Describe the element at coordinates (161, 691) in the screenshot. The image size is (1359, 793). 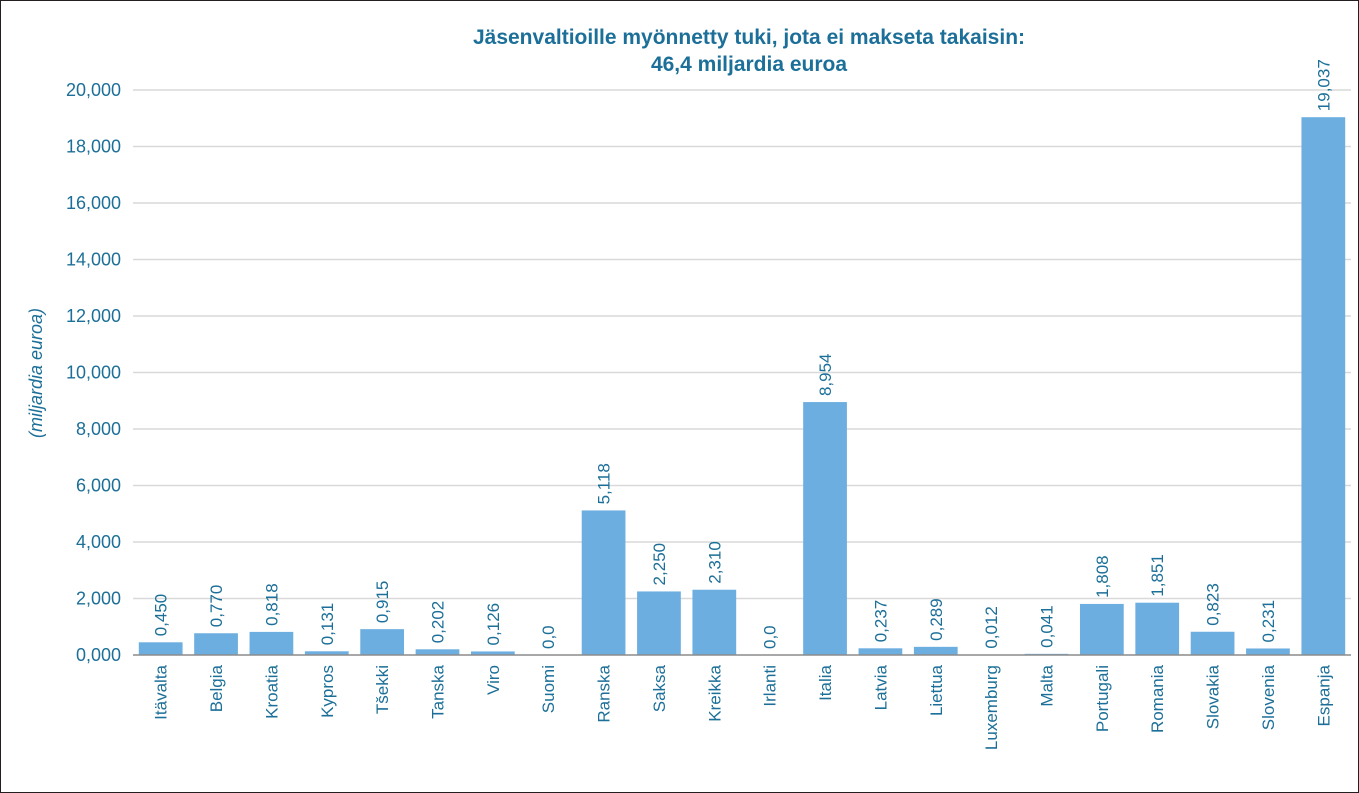
I see `category-label: Itävalta` at that location.